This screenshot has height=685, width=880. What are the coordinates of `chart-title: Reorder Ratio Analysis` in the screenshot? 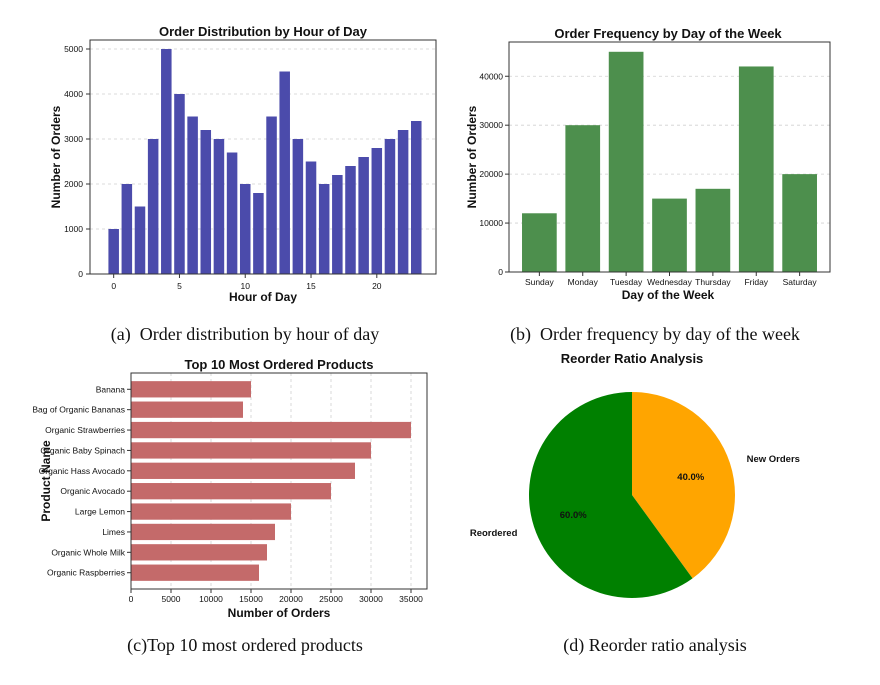 It's located at (632, 358).